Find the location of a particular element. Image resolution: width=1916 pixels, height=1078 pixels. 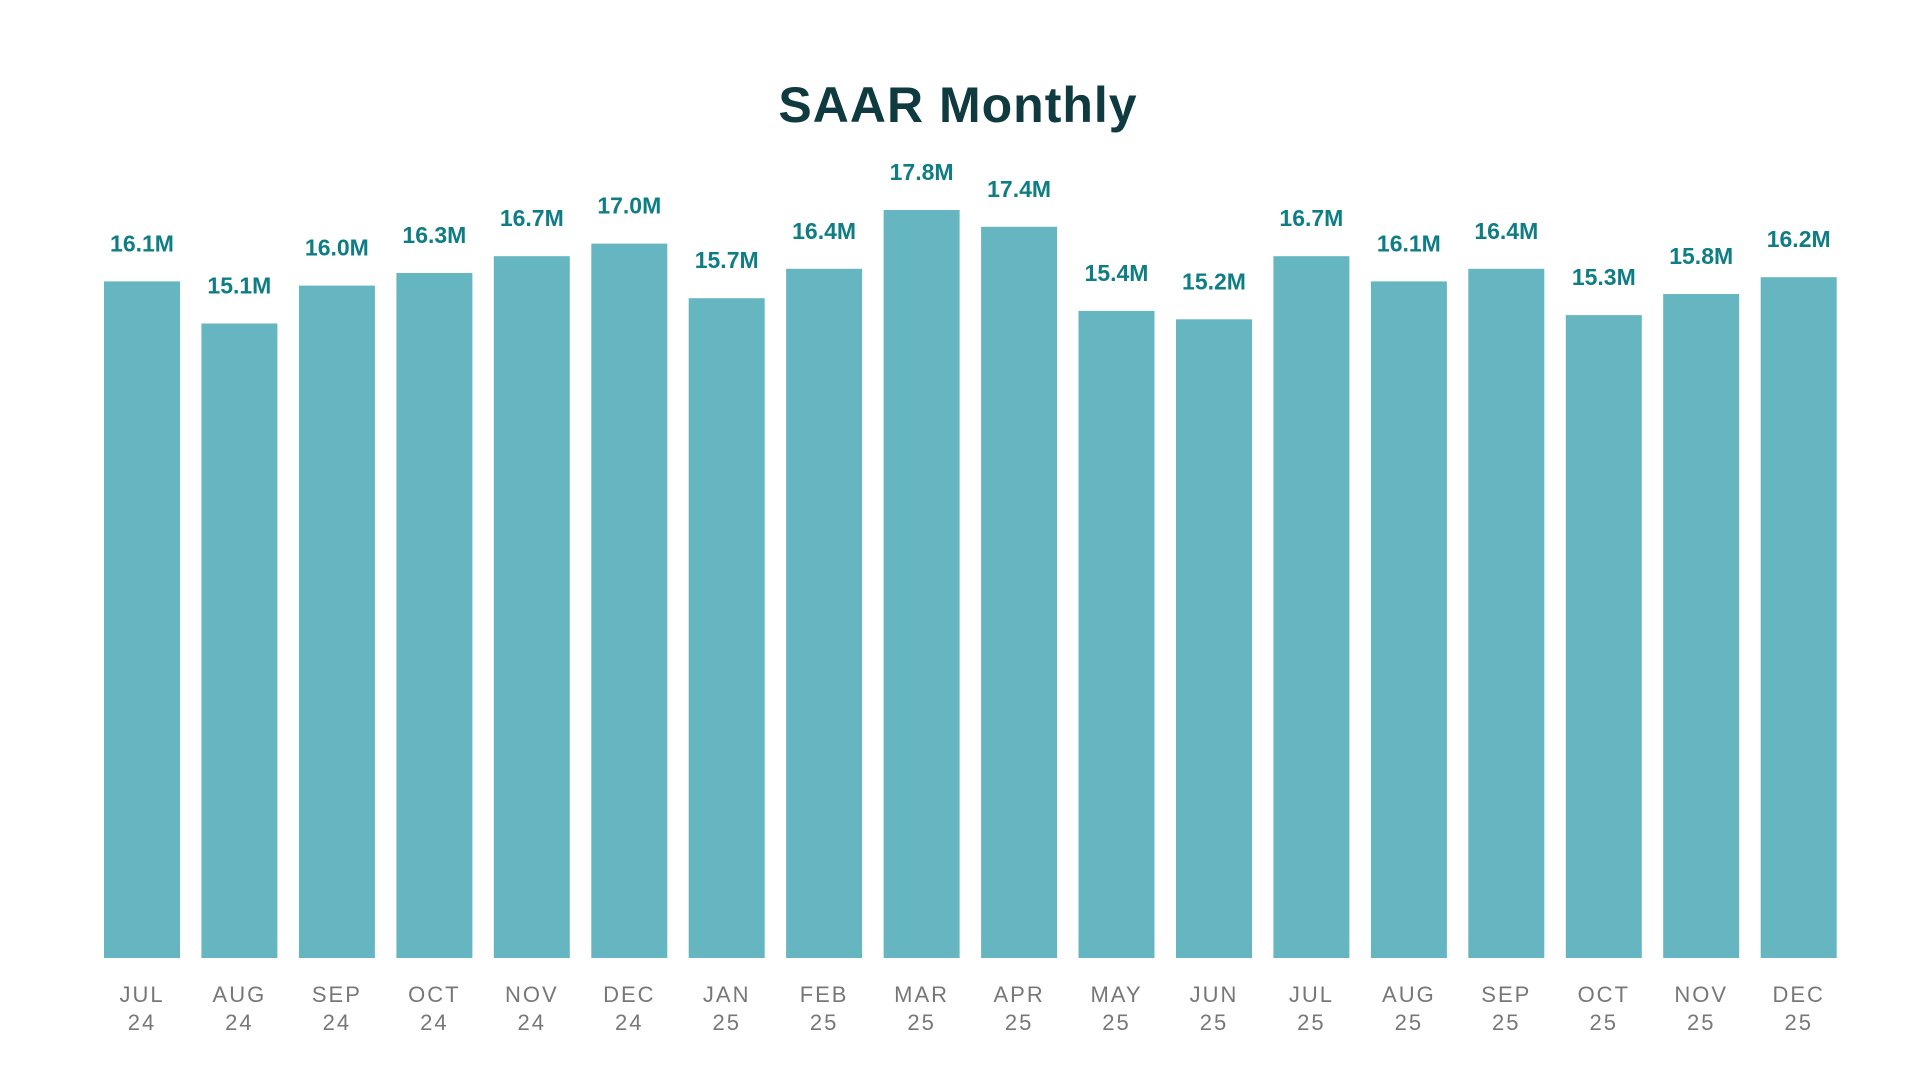

chart-title: SAAR Monthly is located at coordinates (958, 105).